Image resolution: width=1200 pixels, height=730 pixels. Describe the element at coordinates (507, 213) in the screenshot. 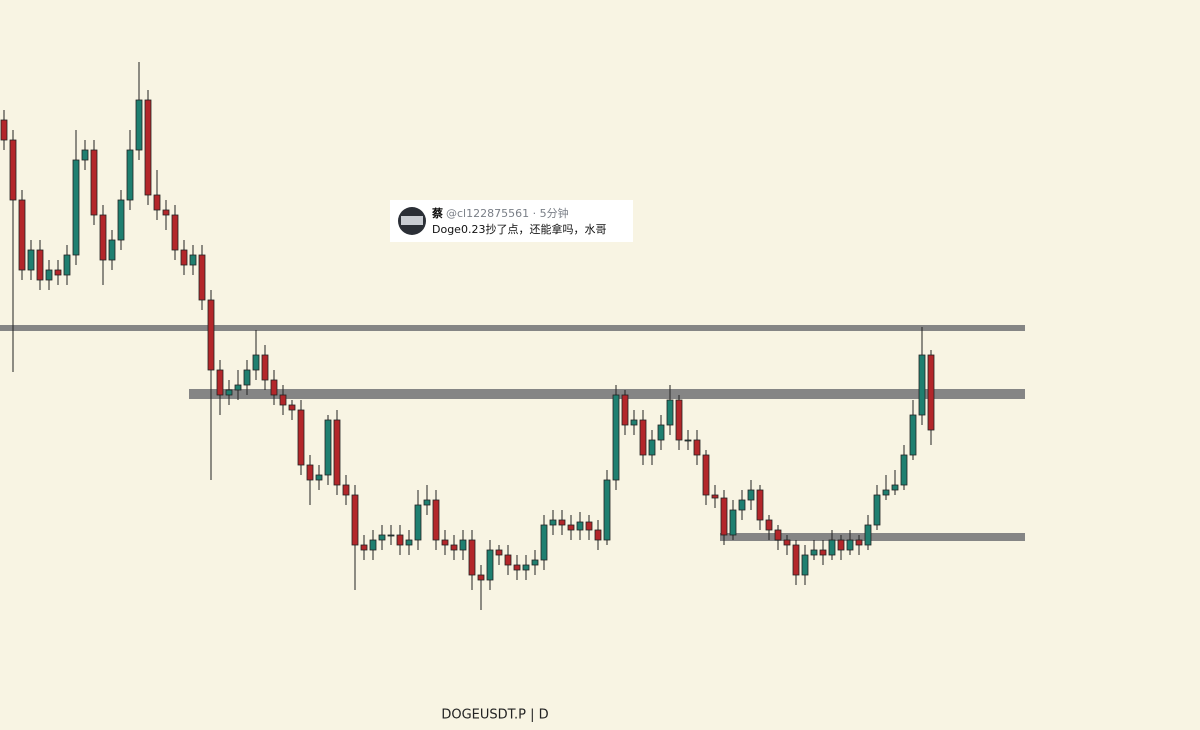

I see `comment-handle: @cl122875561 · 5分钟` at that location.